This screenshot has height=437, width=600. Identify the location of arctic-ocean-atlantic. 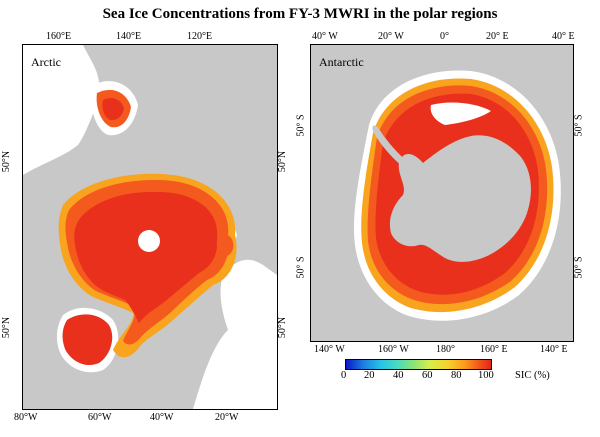
(235, 334).